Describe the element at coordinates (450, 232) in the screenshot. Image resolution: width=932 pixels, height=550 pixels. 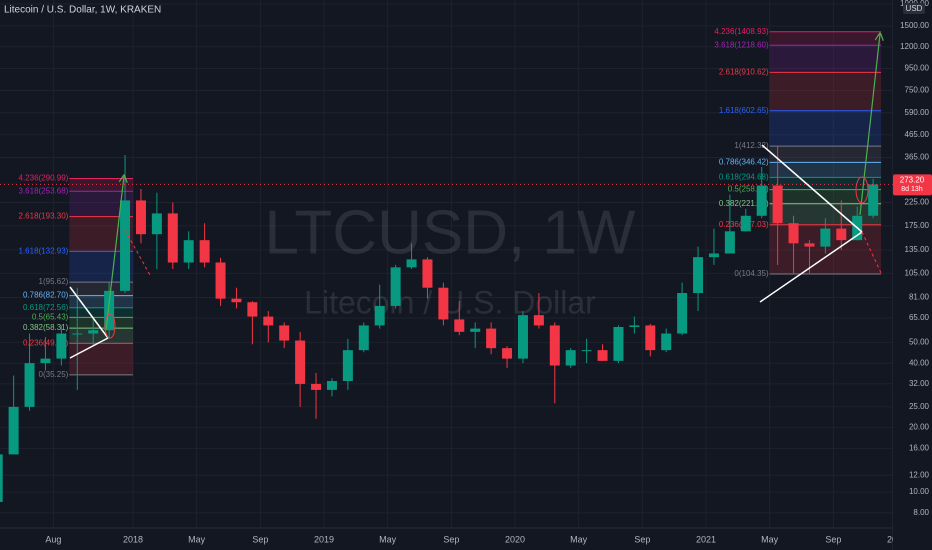
I see `watermark: LTCUSD, 1W` at that location.